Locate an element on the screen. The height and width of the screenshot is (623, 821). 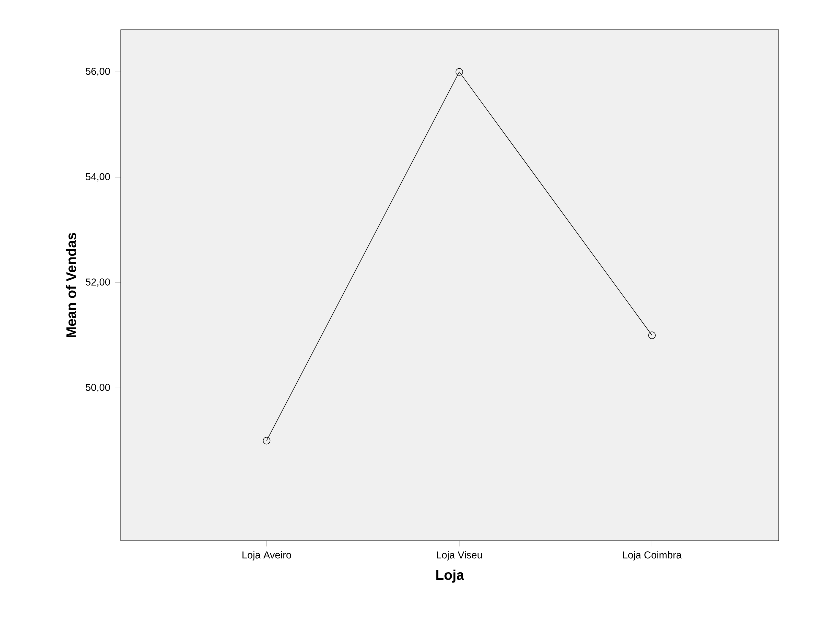
y-tick-label: 52,00 is located at coordinates (98, 282).